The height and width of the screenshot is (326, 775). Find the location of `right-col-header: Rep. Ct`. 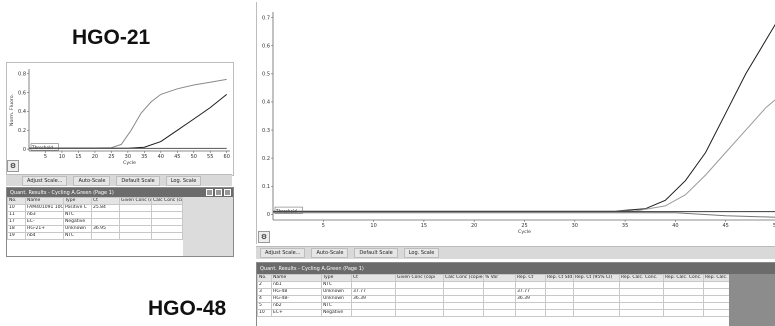

right-col-header: Rep. Ct is located at coordinates (530, 278).